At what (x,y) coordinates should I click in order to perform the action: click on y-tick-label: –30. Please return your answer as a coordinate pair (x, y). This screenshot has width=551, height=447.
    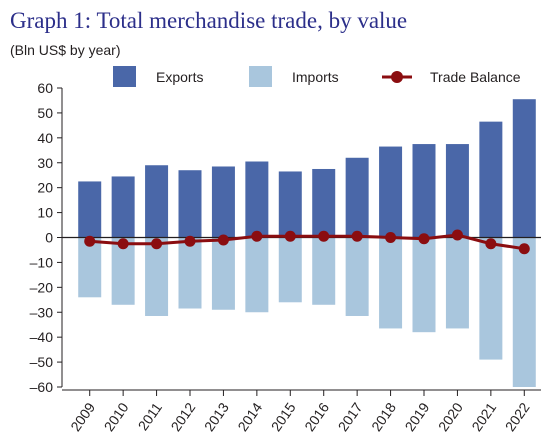
    Looking at the image, I should click on (42, 312).